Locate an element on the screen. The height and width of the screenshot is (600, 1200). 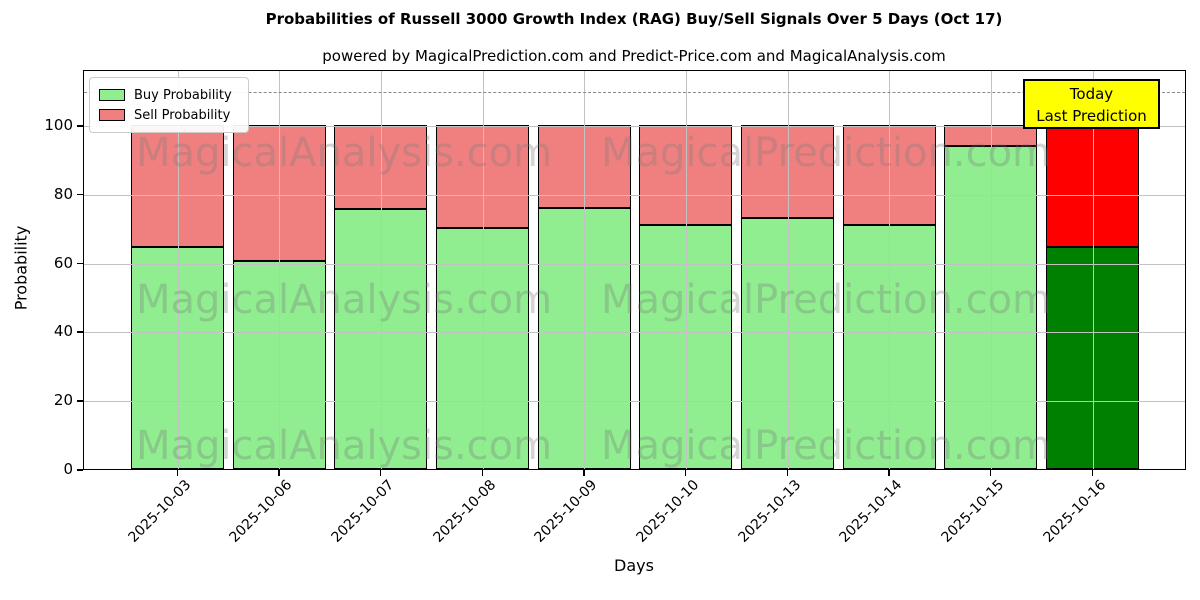
y-tick-label: 100 is located at coordinates (58, 125).